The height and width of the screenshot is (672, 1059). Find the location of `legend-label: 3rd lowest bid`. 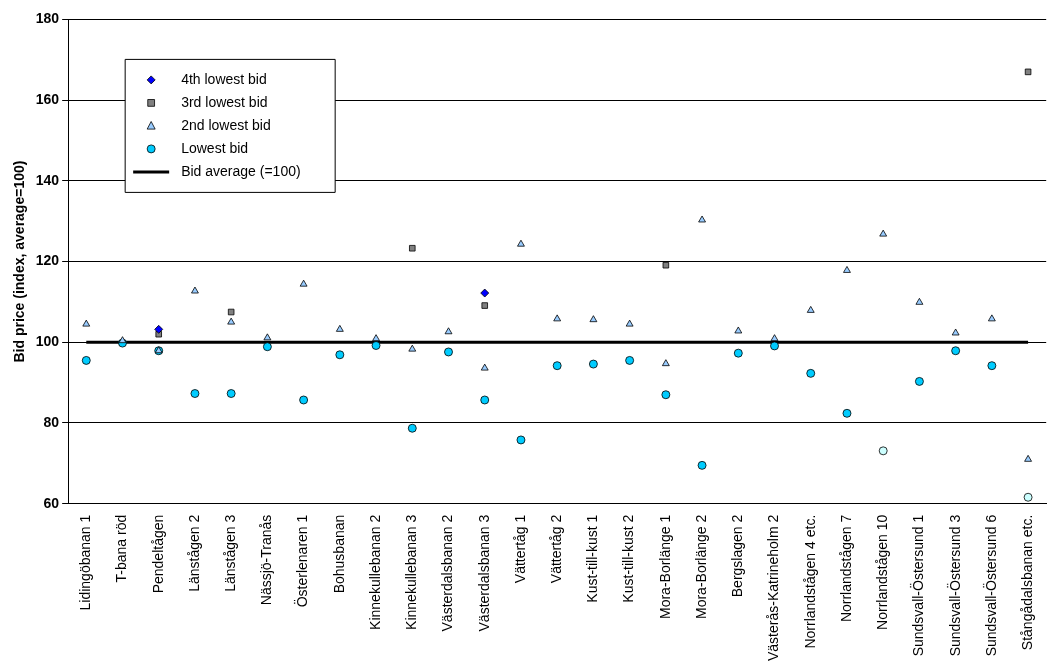

legend-label: 3rd lowest bid is located at coordinates (224, 101).